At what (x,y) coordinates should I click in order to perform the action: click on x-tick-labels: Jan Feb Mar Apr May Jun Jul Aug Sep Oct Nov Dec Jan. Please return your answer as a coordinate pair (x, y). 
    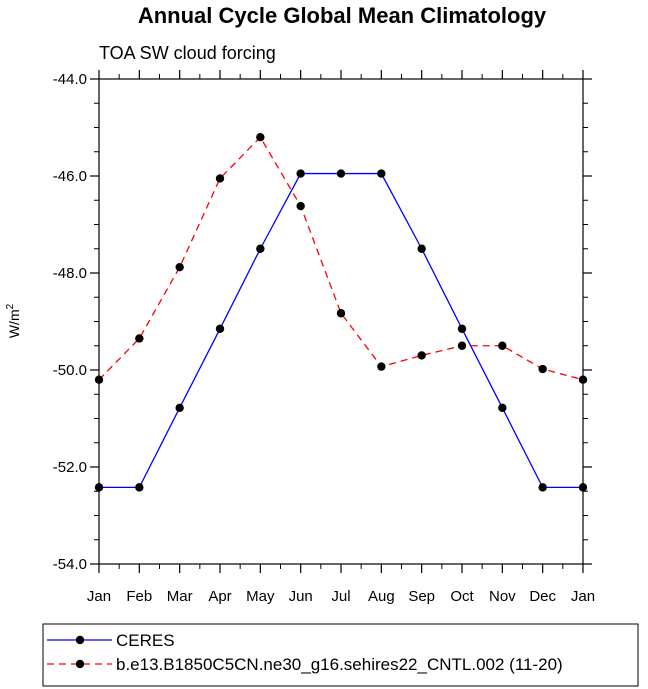
    Looking at the image, I should click on (341, 596).